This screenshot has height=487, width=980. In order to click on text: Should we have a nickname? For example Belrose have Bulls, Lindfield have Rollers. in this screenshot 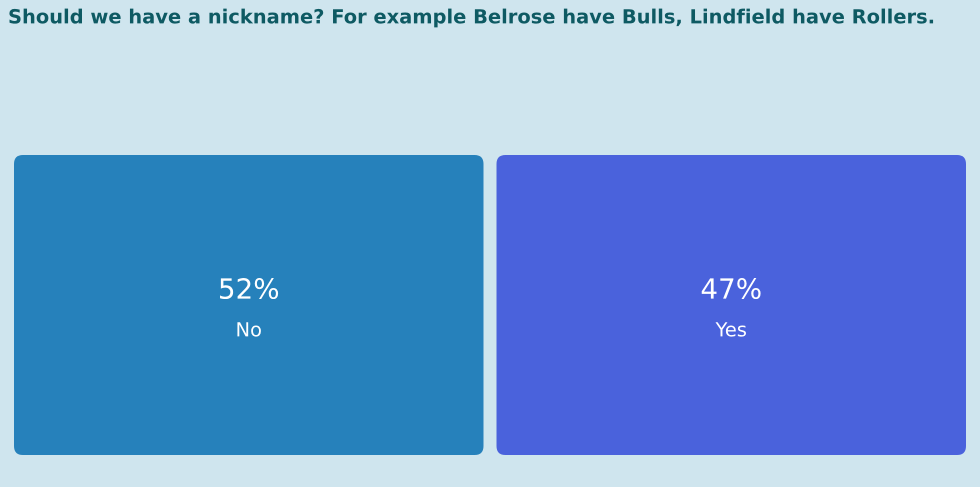, I will do `click(471, 18)`.